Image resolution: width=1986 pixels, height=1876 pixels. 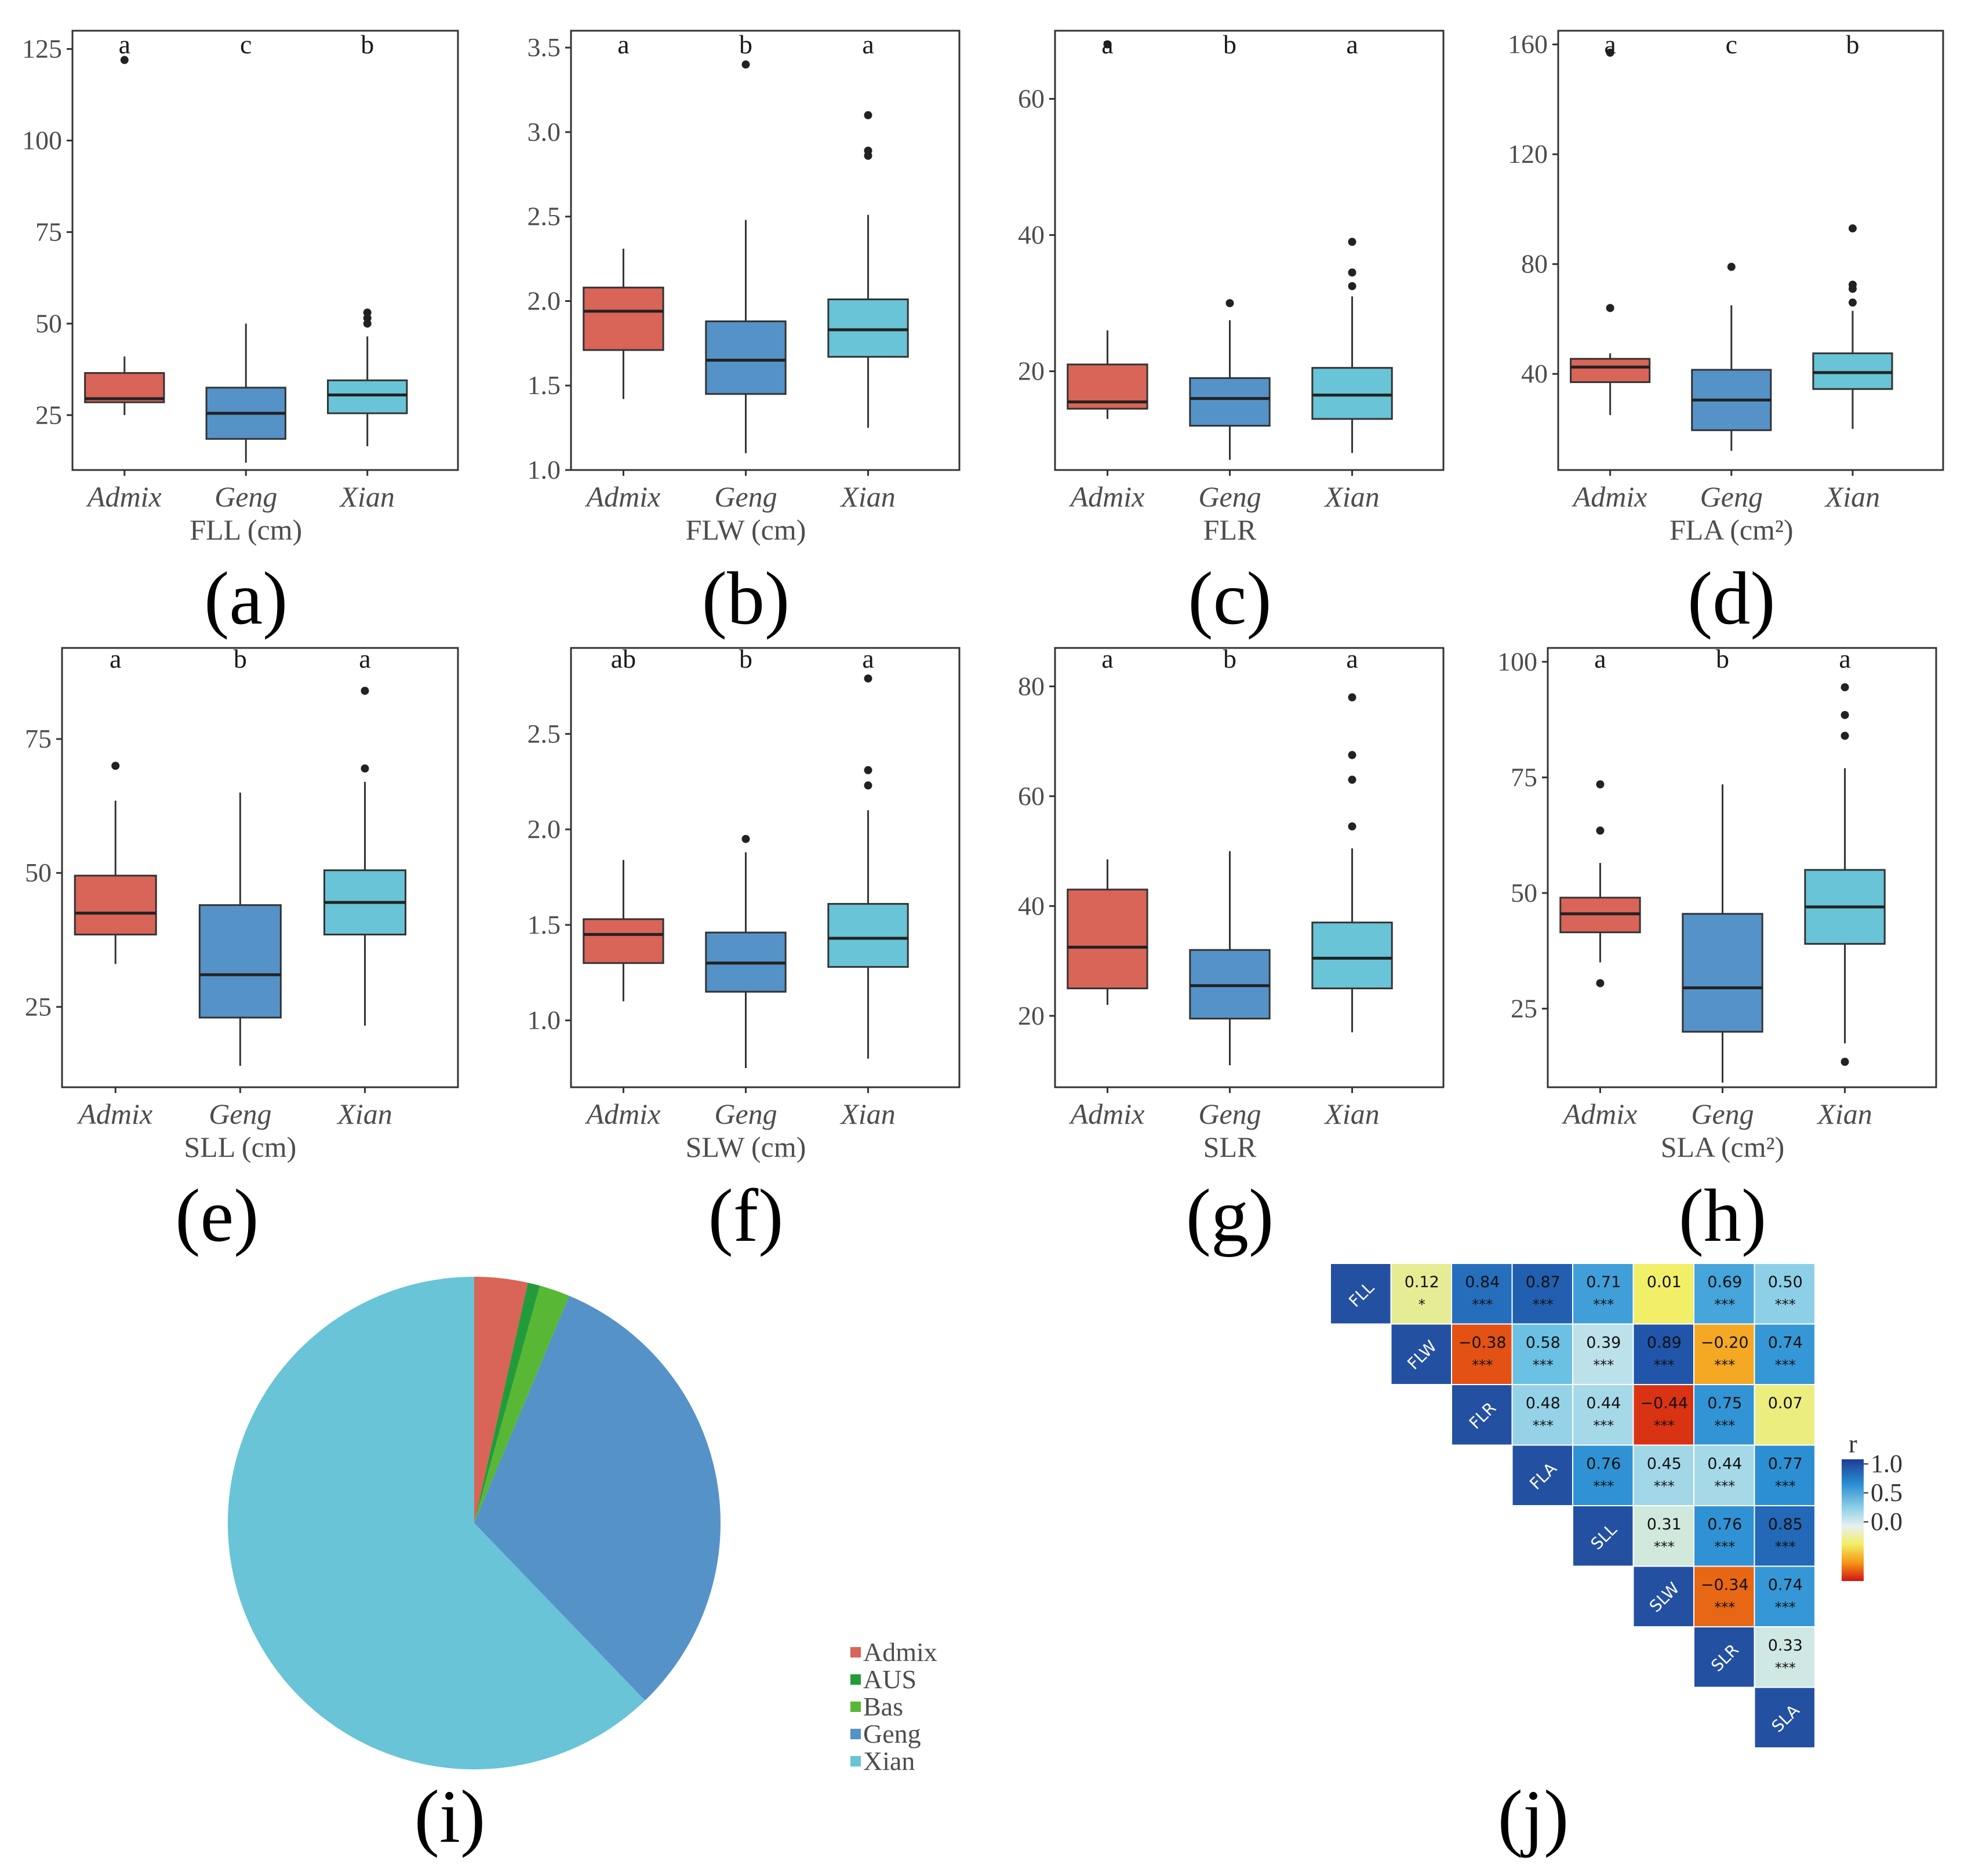 What do you see at coordinates (1230, 1216) in the screenshot?
I see `panel-label: (g)` at bounding box center [1230, 1216].